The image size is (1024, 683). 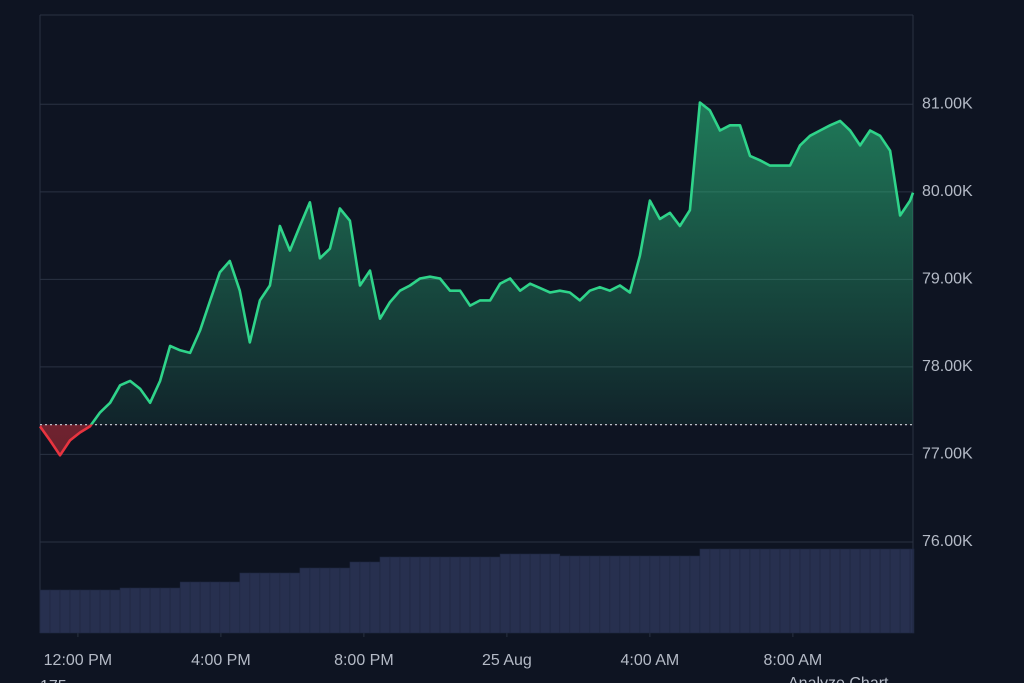 What do you see at coordinates (947, 541) in the screenshot?
I see `y-tick-label: 76.00K` at bounding box center [947, 541].